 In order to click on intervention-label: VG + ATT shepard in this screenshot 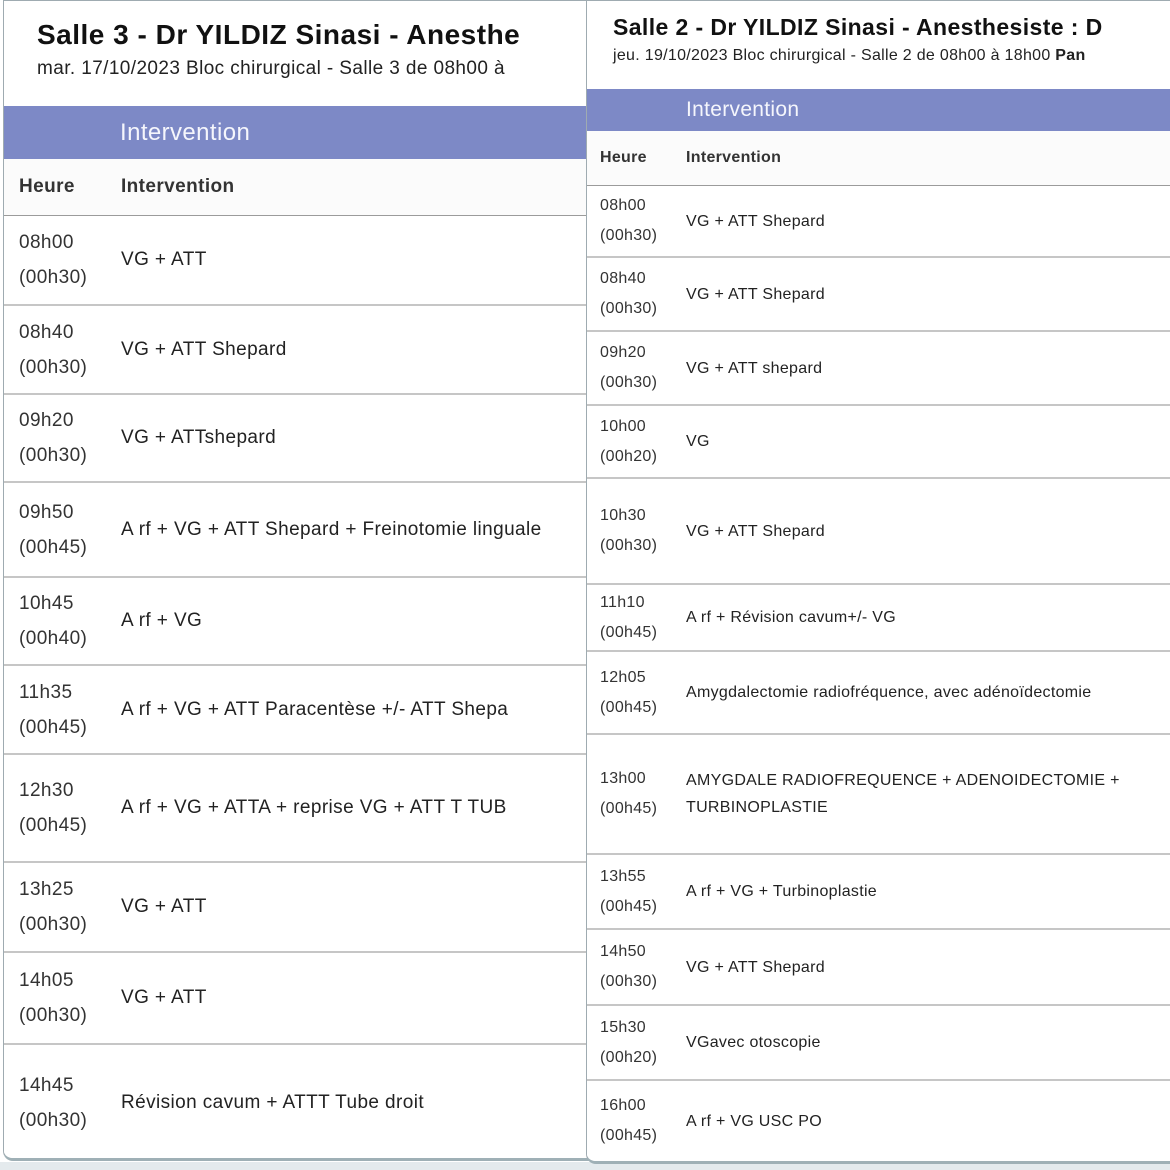, I will do `click(754, 368)`.